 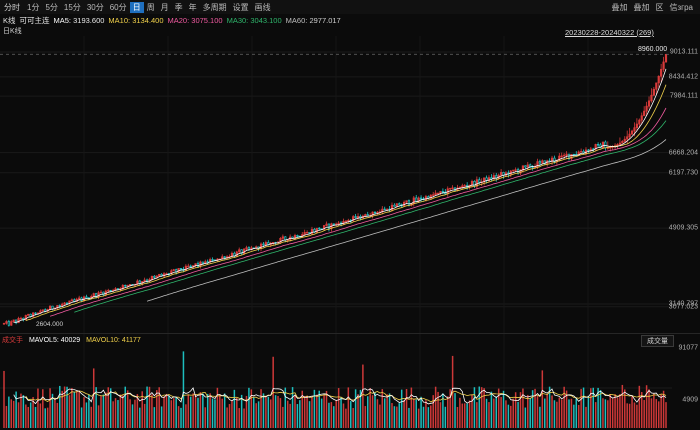 What do you see at coordinates (659, 7) in the screenshot?
I see `zone-button: 区` at bounding box center [659, 7].